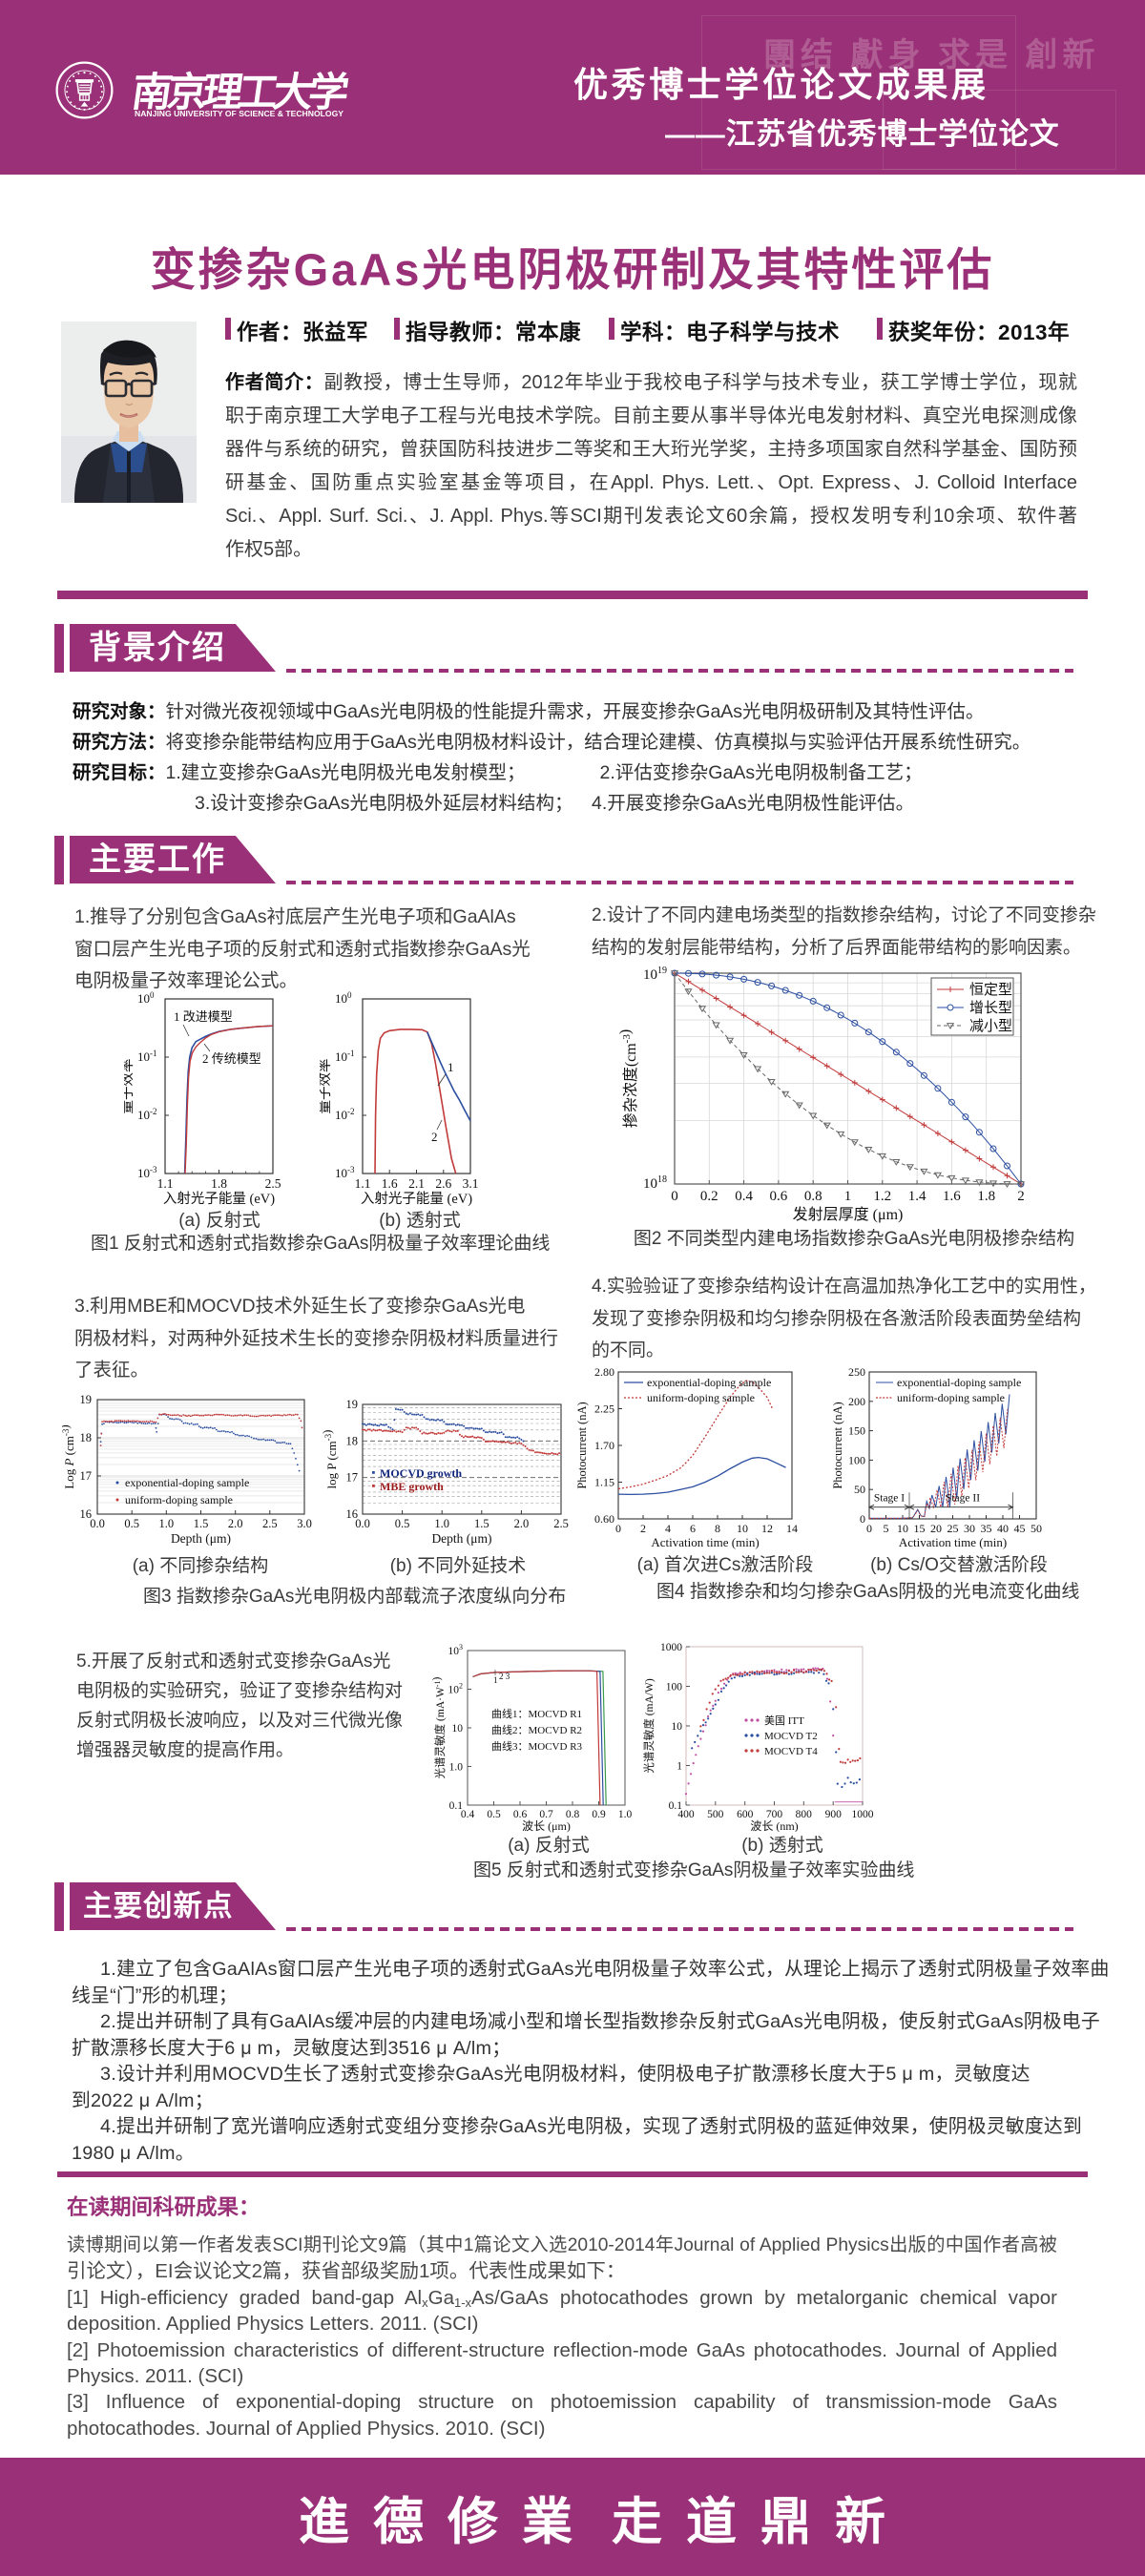  What do you see at coordinates (917, 1196) in the screenshot?
I see `svg-text: 1.4` at bounding box center [917, 1196].